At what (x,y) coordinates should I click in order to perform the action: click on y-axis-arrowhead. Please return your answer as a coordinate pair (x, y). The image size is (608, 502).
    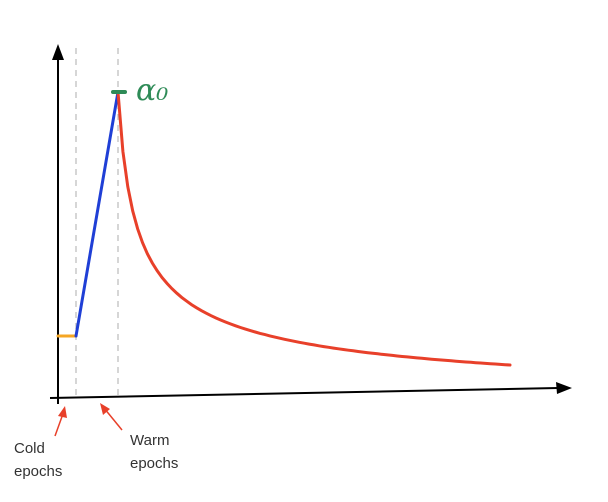
    Looking at the image, I should click on (58, 52).